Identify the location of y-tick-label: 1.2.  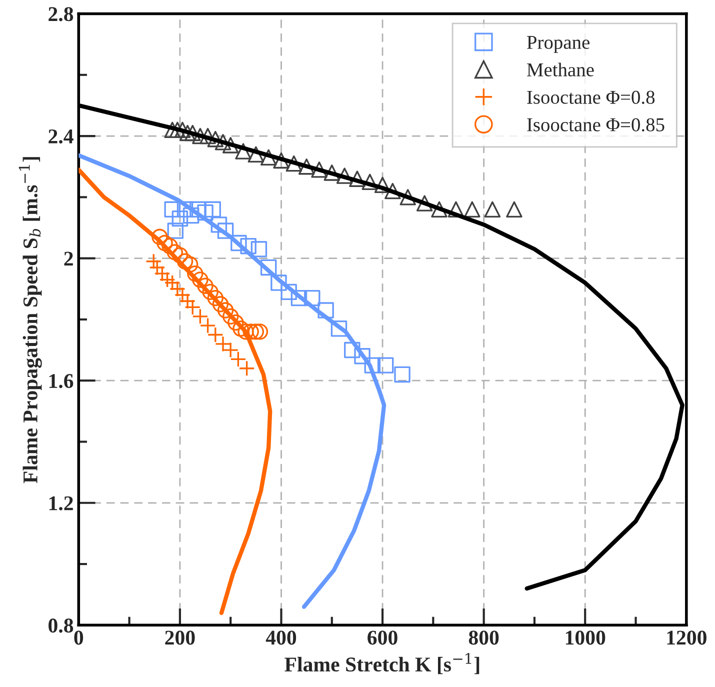
(61, 503).